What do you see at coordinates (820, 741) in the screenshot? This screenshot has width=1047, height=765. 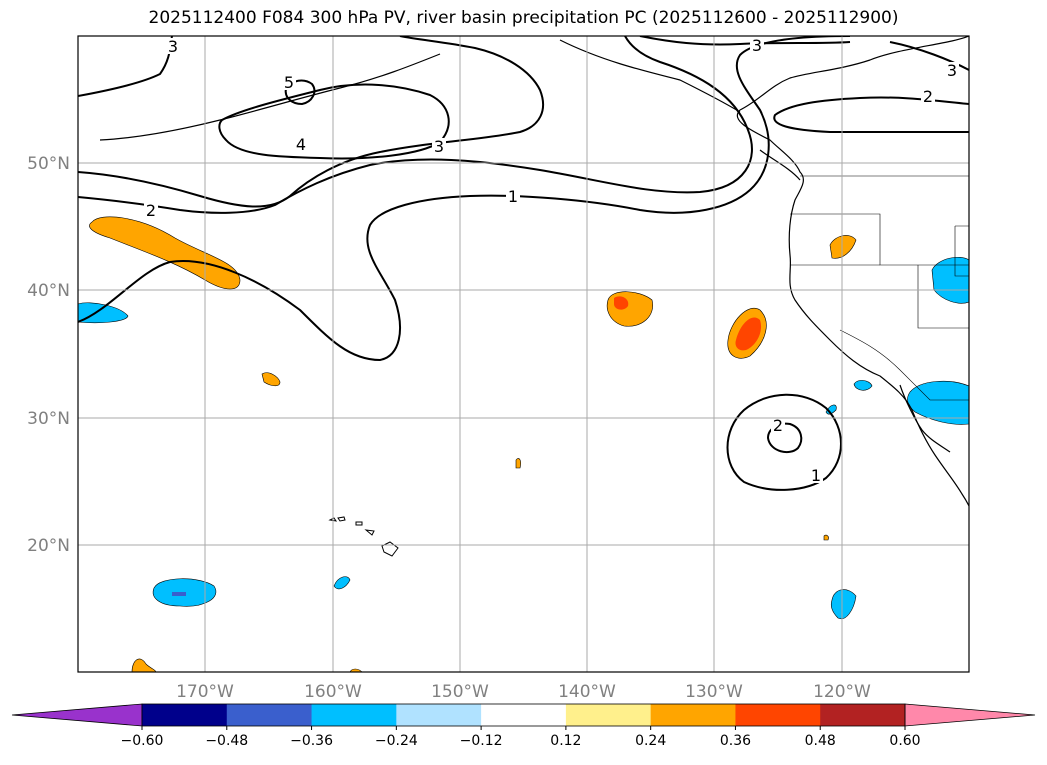 I see `colorbar-tick-label: 0.48` at bounding box center [820, 741].